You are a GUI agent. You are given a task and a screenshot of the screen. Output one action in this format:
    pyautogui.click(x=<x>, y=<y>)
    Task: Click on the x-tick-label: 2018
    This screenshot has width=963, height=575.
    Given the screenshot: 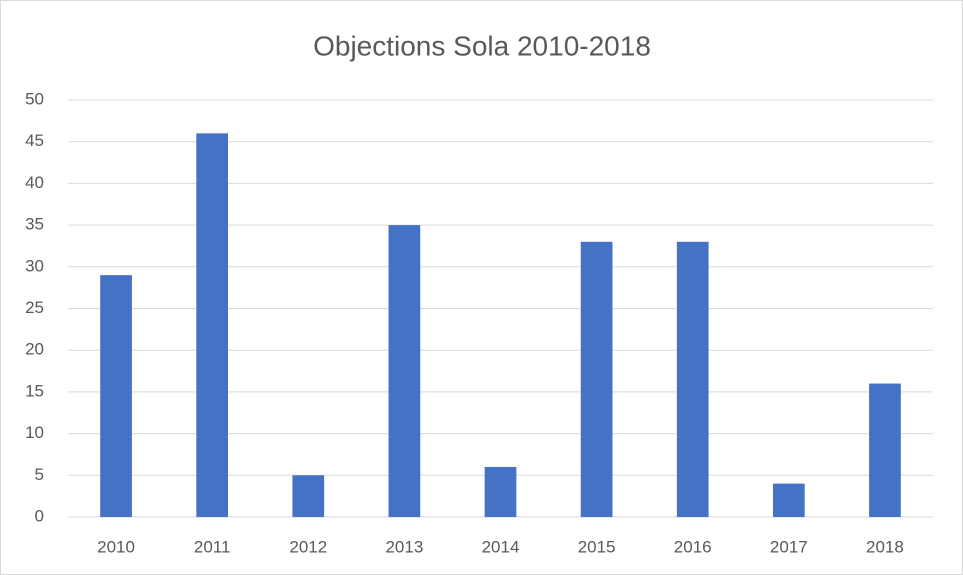 What is the action you would take?
    pyautogui.click(x=885, y=546)
    